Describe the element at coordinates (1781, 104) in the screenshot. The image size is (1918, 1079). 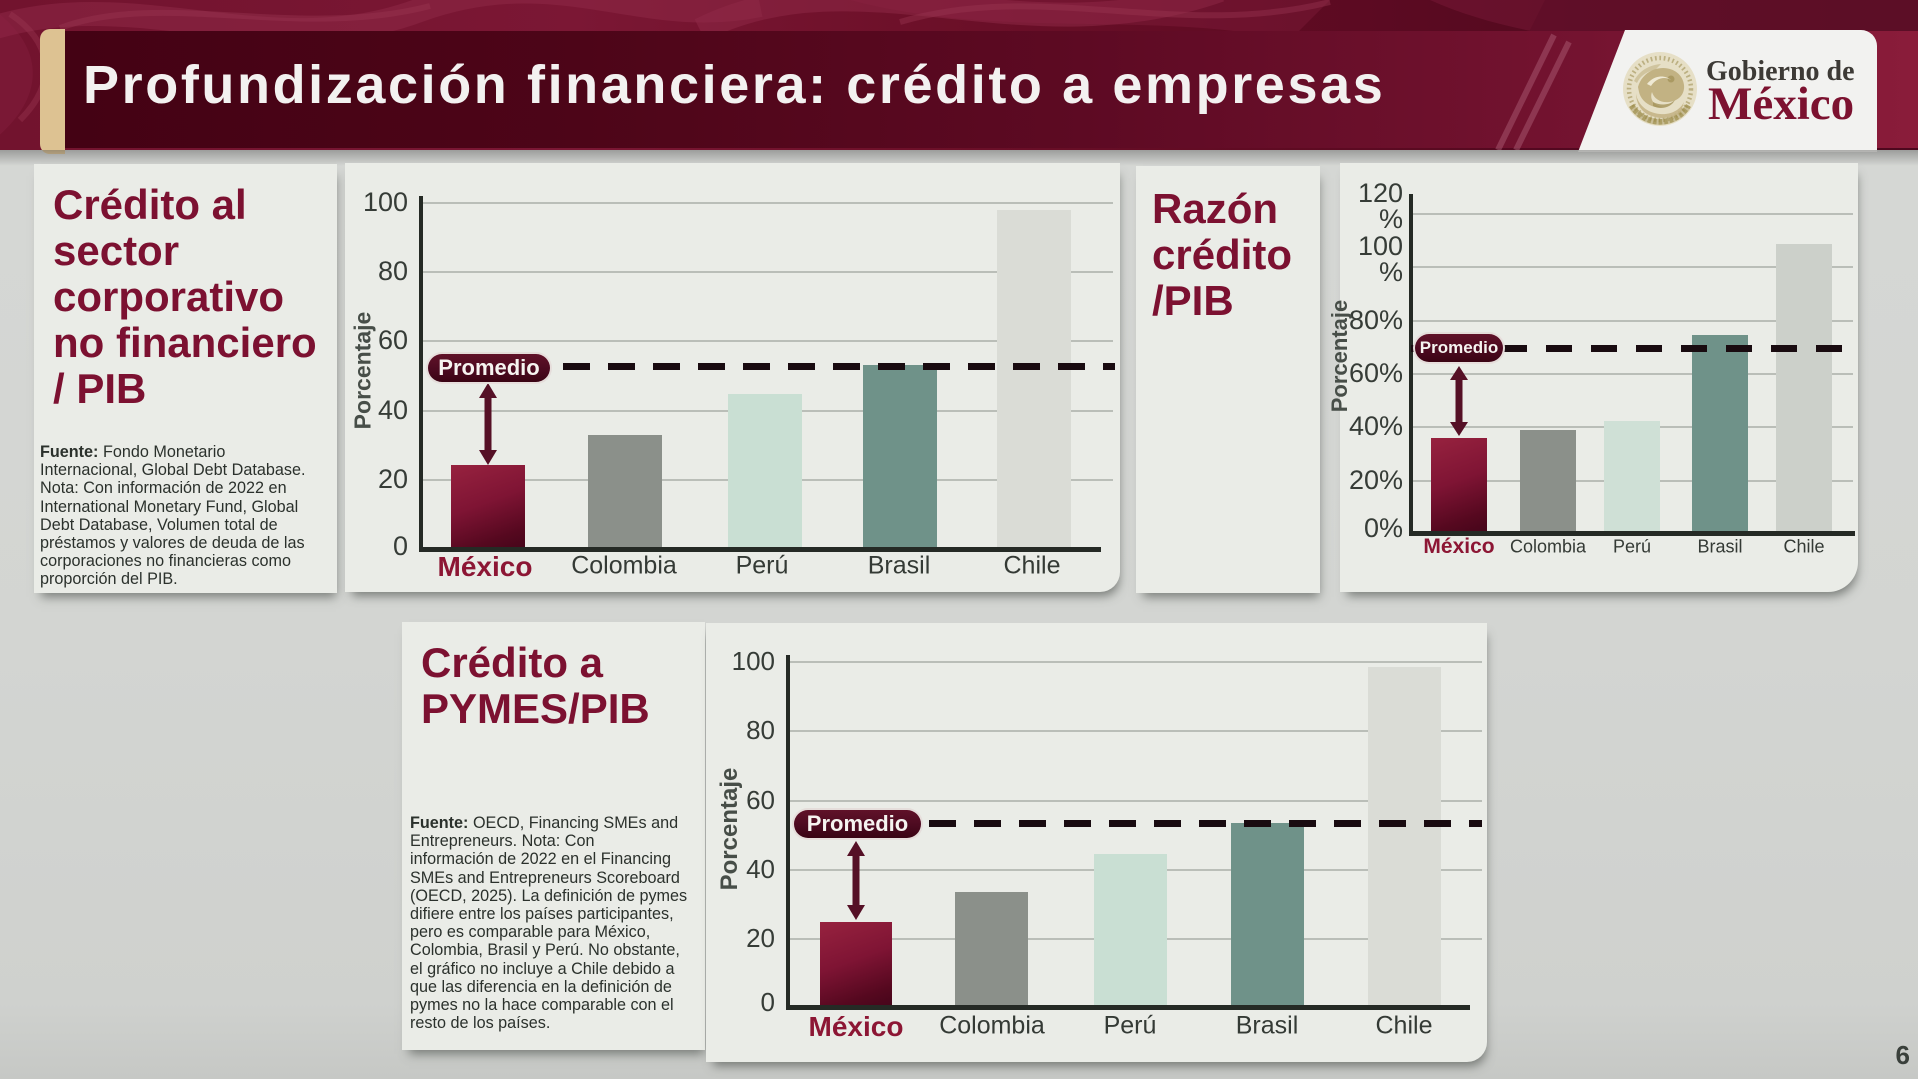
I see `svg-text: México` at that location.